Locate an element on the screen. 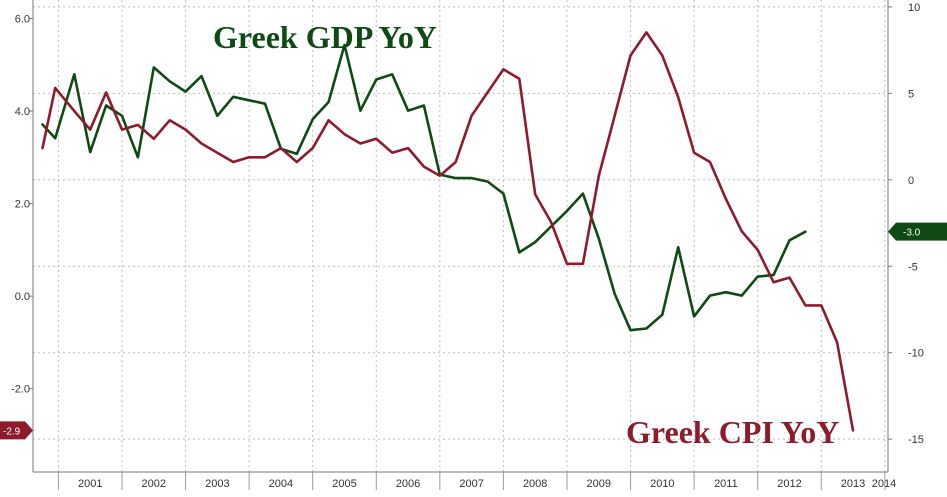 The width and height of the screenshot is (947, 497). series-title-cpi: Greek CPI YoY is located at coordinates (732, 432).